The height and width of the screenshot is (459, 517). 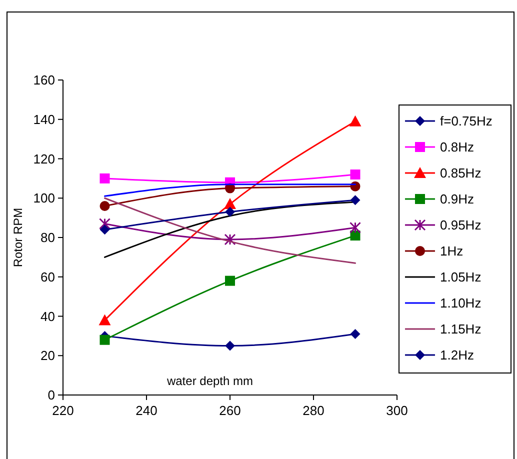 What do you see at coordinates (230, 410) in the screenshot?
I see `x-tick-label: 260` at bounding box center [230, 410].